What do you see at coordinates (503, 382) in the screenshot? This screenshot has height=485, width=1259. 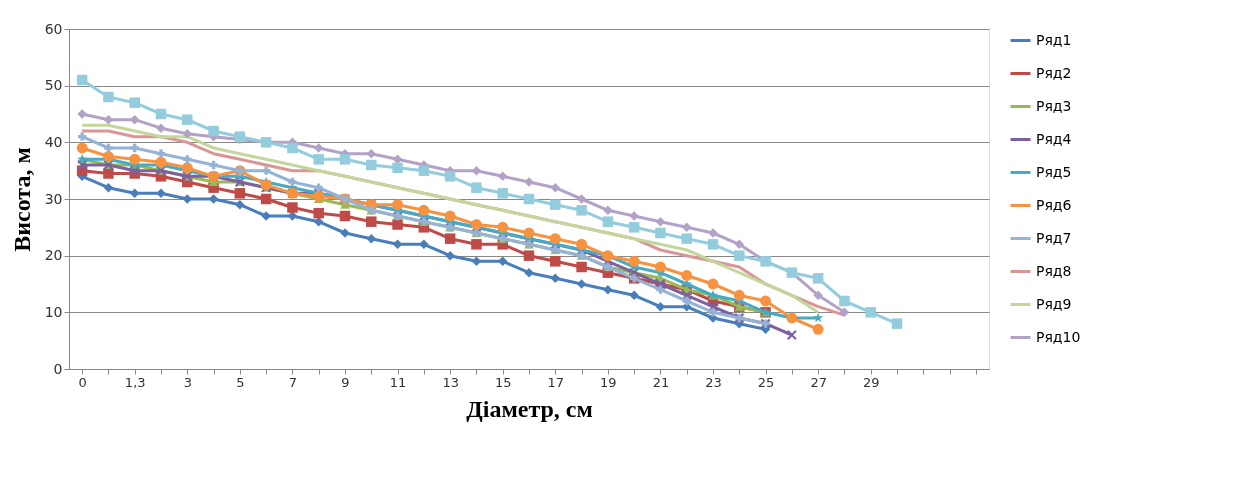 I see `x-tick-label: 15` at bounding box center [503, 382].